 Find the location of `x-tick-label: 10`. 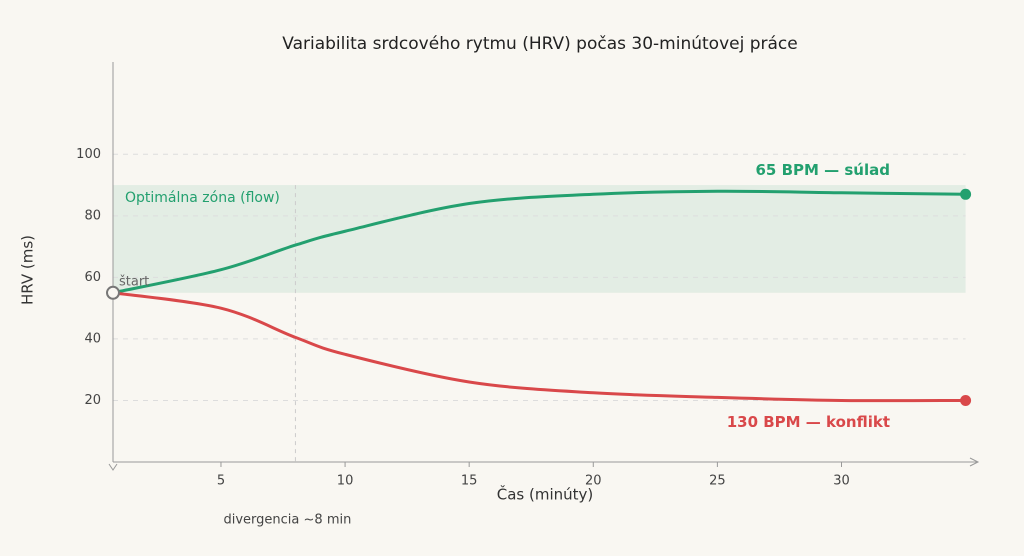

x-tick-label: 10 is located at coordinates (345, 481).